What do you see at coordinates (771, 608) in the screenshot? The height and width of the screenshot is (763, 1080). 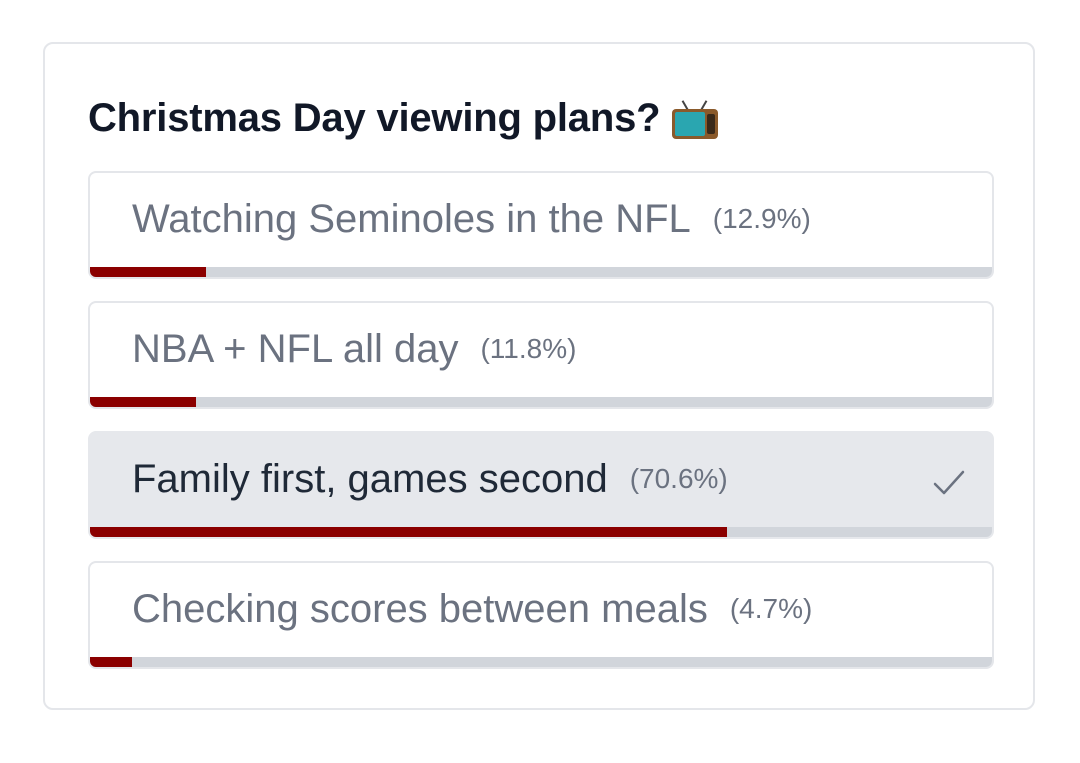 I see `poll-option-percent: (4.7%)` at bounding box center [771, 608].